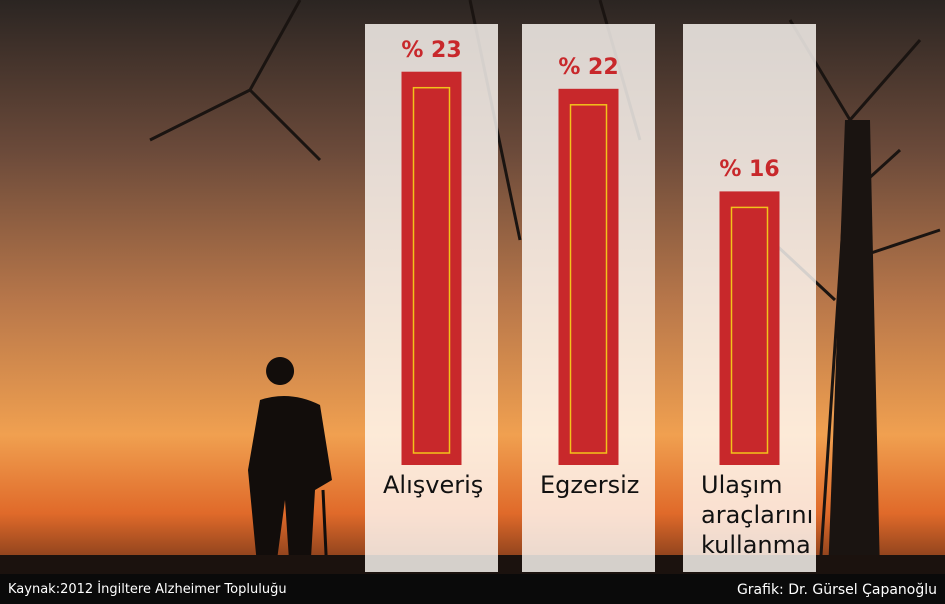 Image resolution: width=945 pixels, height=604 pixels. What do you see at coordinates (431, 50) in the screenshot?
I see `value-label: % 23` at bounding box center [431, 50].